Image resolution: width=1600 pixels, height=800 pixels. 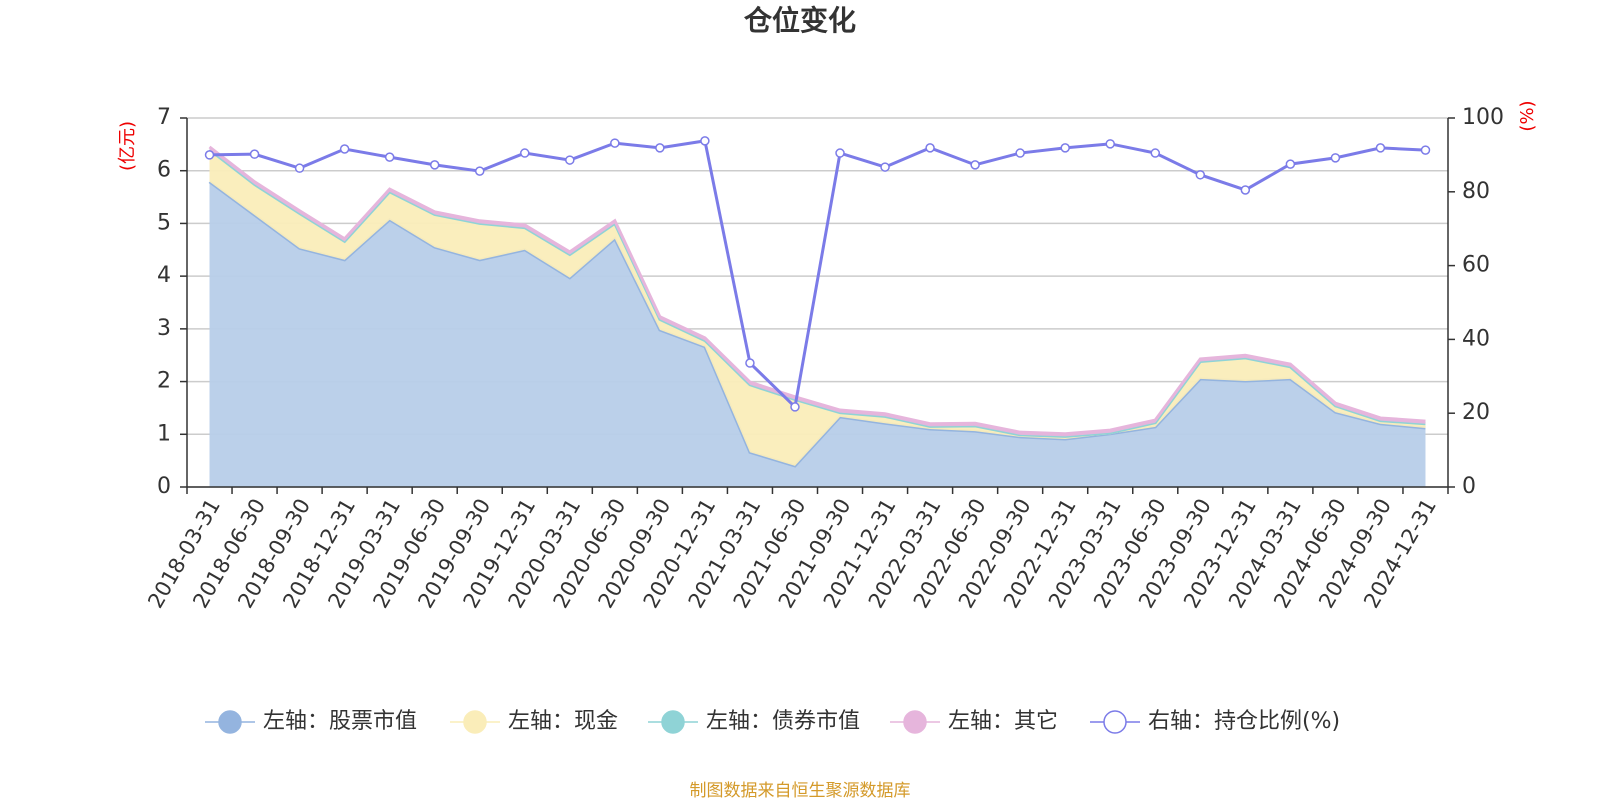 I want to click on y2-tick-label: 100, so click(x=1483, y=117).